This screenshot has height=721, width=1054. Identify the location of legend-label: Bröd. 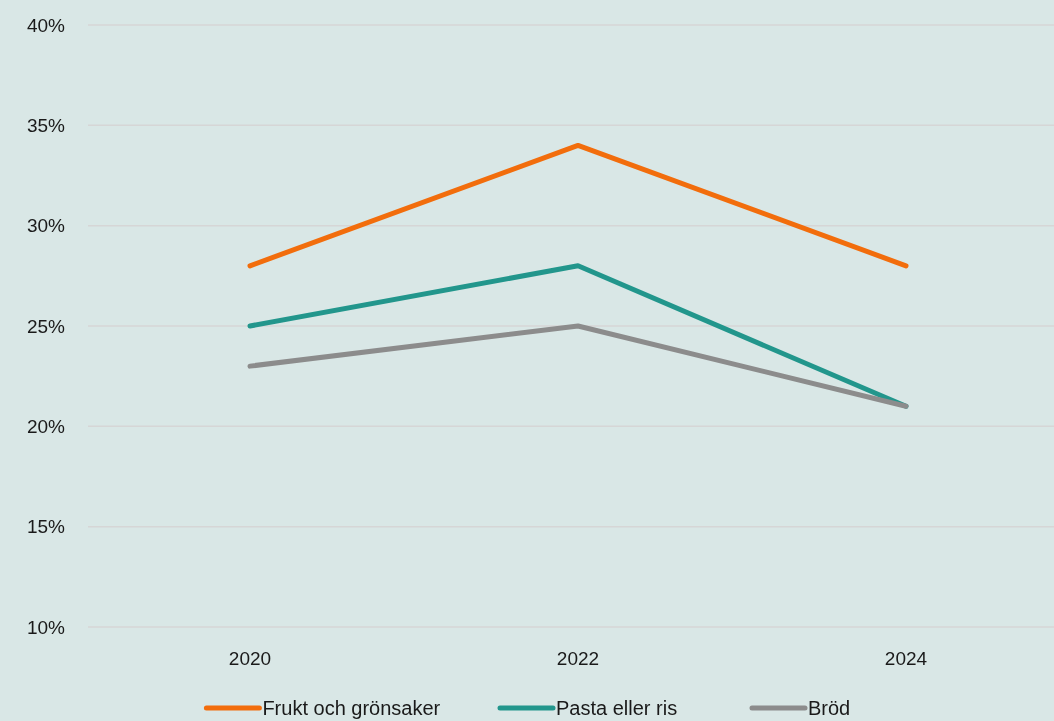
(829, 708).